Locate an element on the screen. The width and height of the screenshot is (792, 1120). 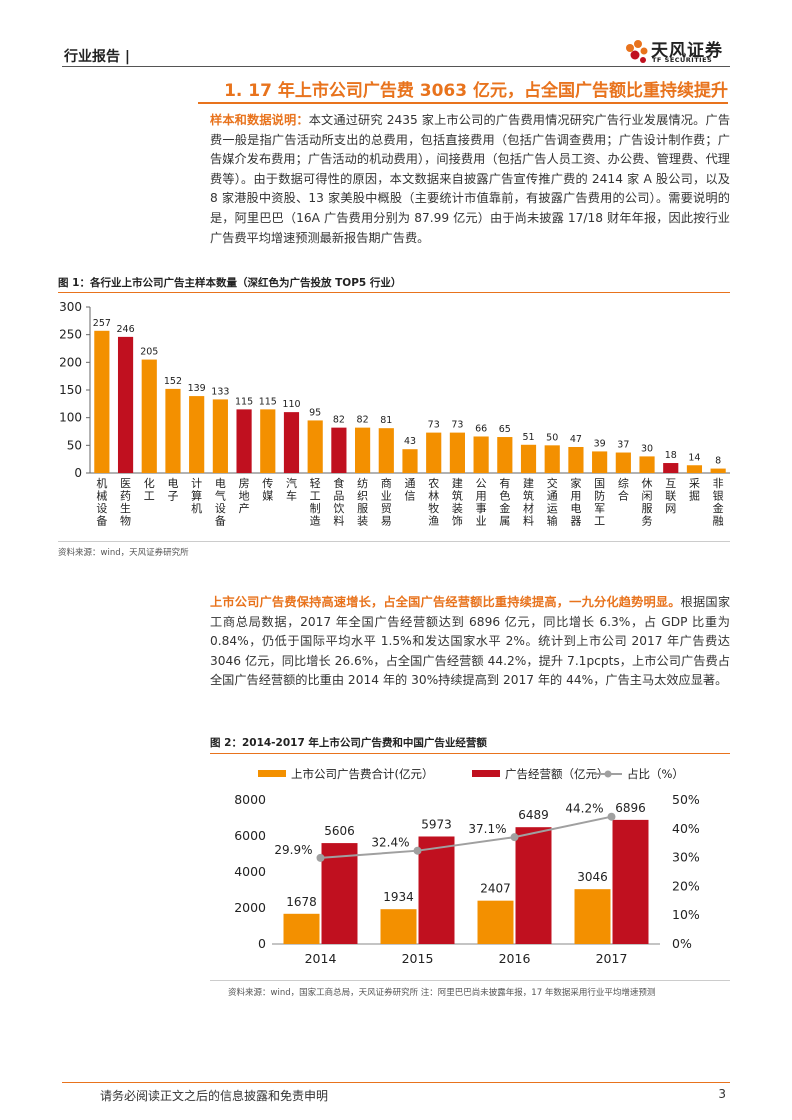
y2-tick-label: 40% is located at coordinates (686, 828).